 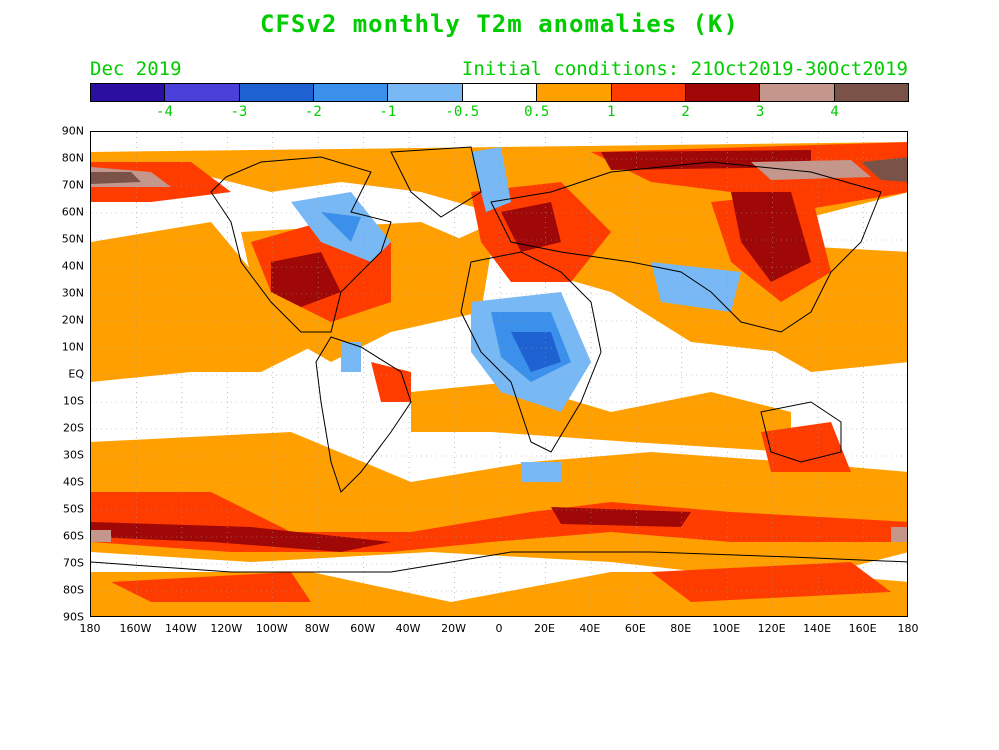 What do you see at coordinates (135, 628) in the screenshot?
I see `longitude-label: 160W` at bounding box center [135, 628].